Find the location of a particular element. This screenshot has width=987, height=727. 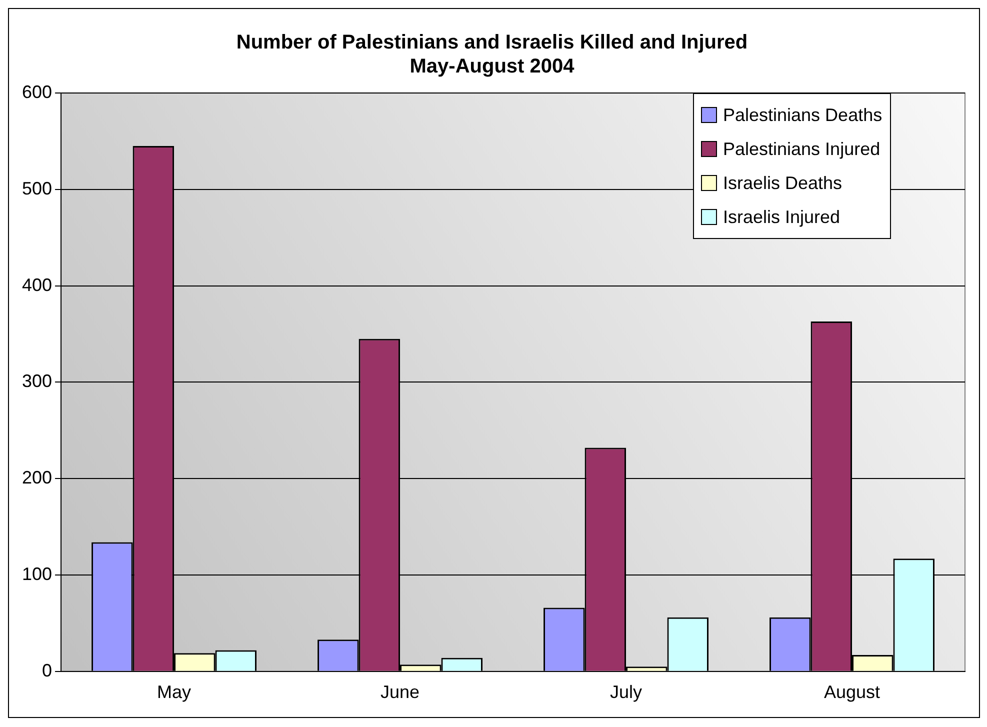

legend-label: Palestinians Injured is located at coordinates (801, 149).